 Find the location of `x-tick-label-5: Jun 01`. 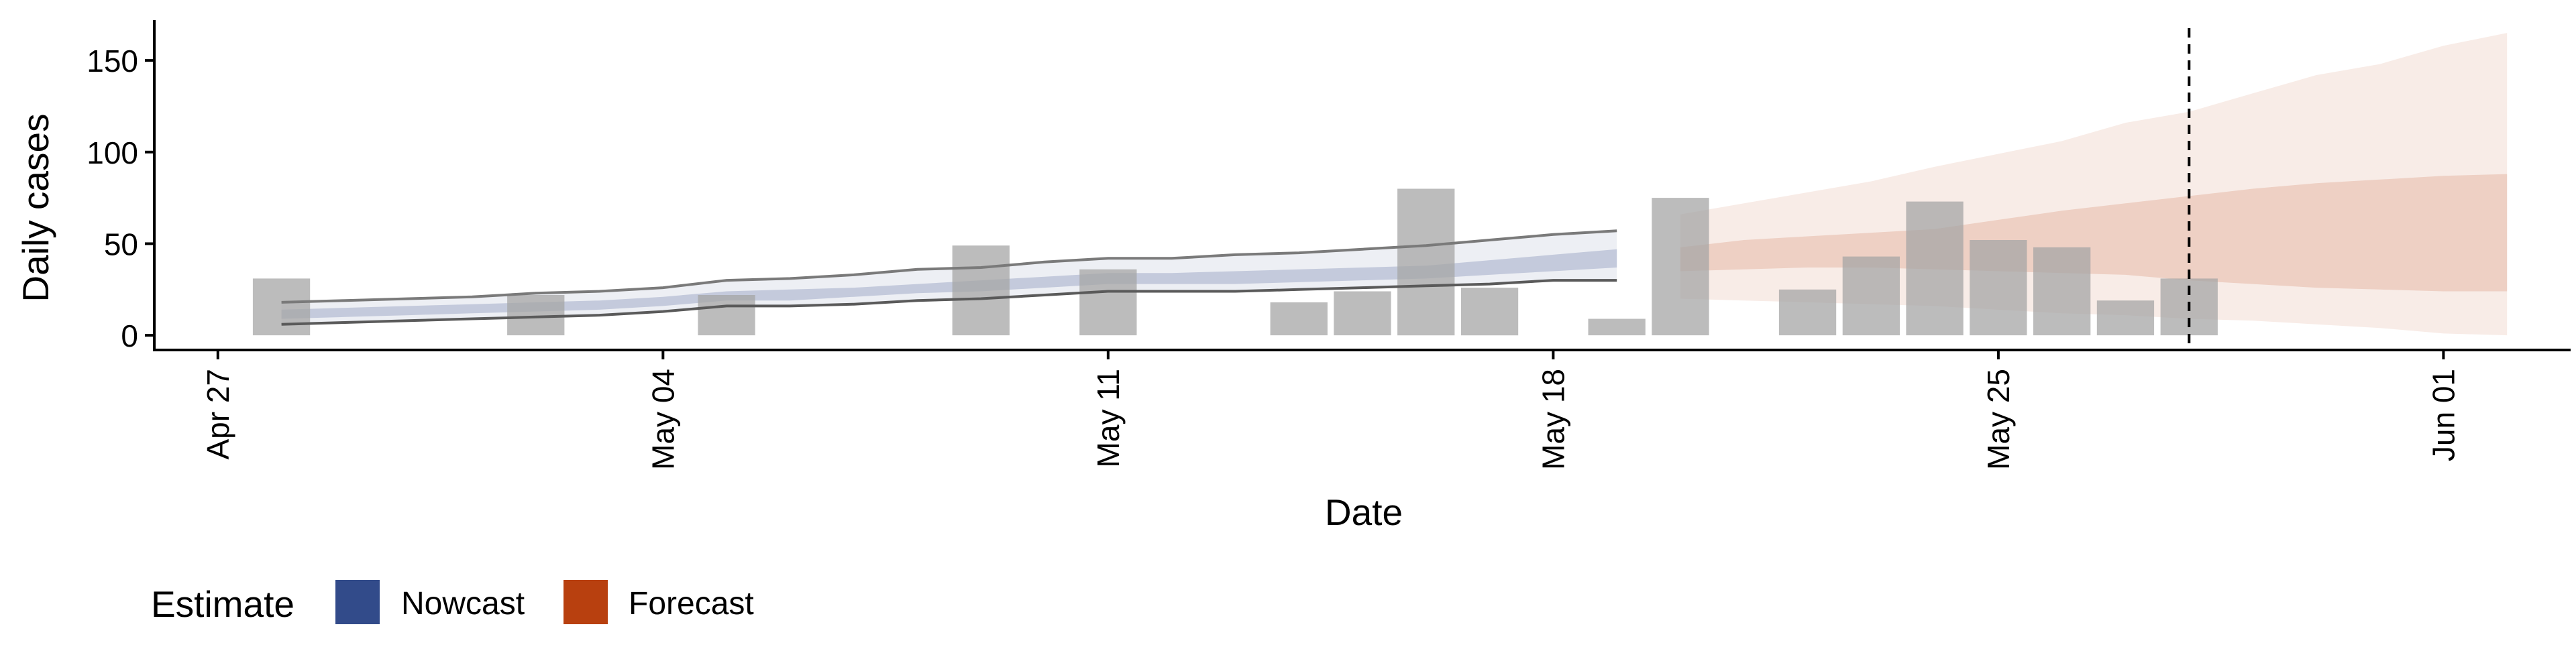

x-tick-label-5: Jun 01 is located at coordinates (2443, 415).